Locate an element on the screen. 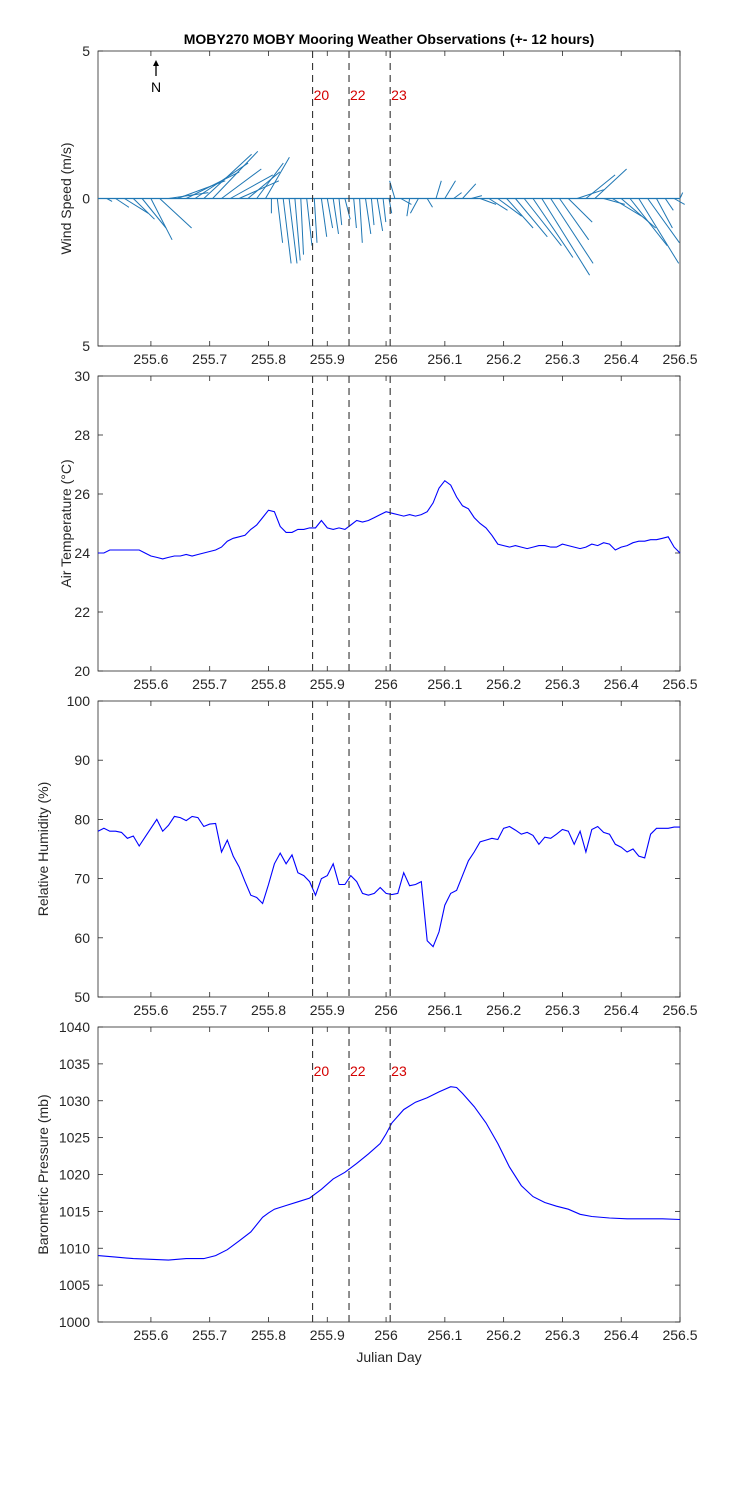 The width and height of the screenshot is (750, 1500). x-tick-label: 255.8 is located at coordinates (268, 1010).